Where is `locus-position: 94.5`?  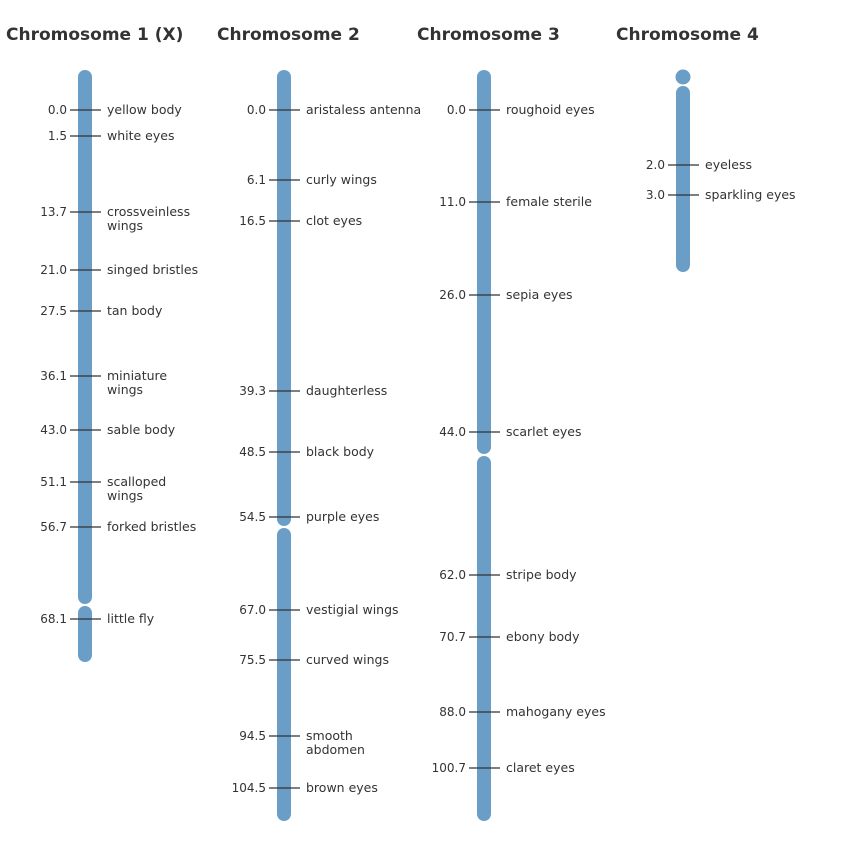
locus-position: 94.5 is located at coordinates (252, 736).